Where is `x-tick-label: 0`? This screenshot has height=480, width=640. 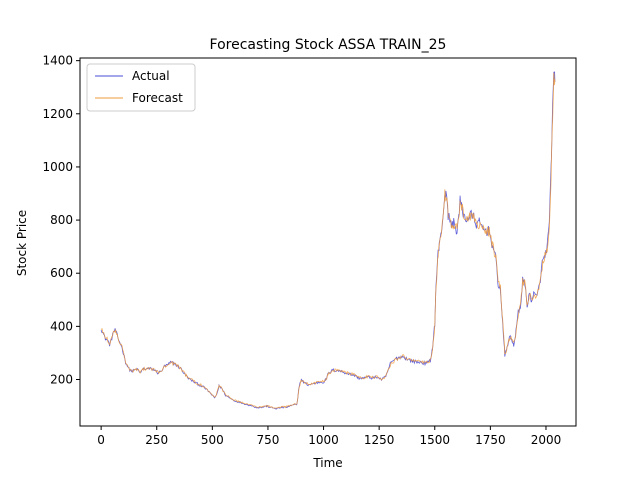
x-tick-label: 0 is located at coordinates (101, 440).